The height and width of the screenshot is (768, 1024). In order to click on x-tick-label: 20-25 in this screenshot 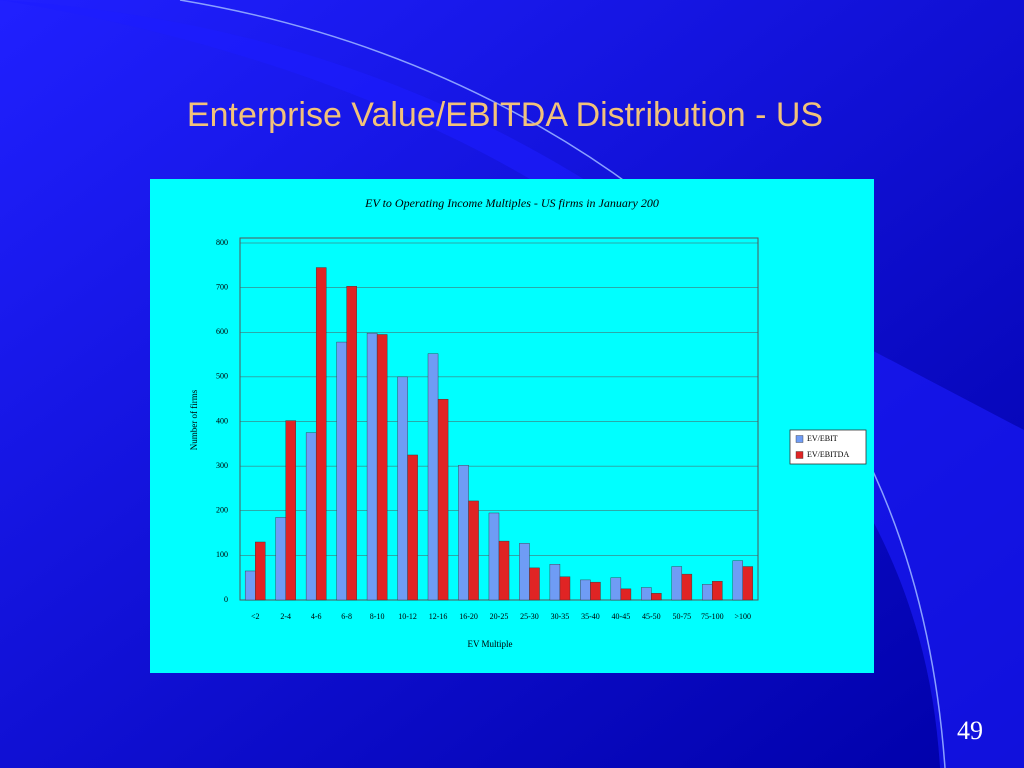, I will do `click(499, 616)`.